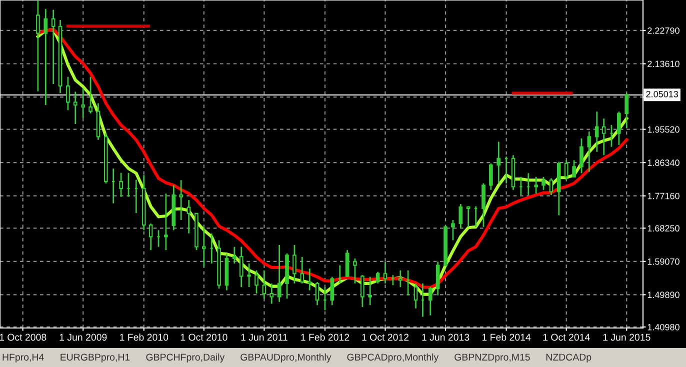  What do you see at coordinates (569, 358) in the screenshot?
I see `text: NZDCADp` at bounding box center [569, 358].